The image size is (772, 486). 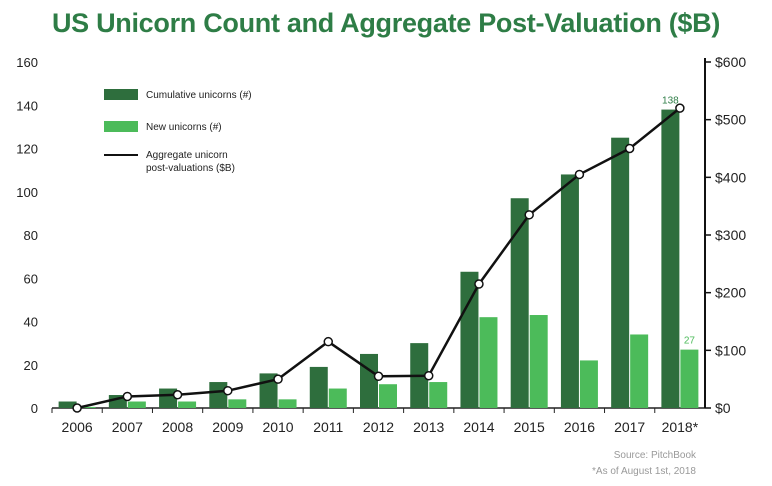 What do you see at coordinates (277, 427) in the screenshot?
I see `x-tick-label: 2010` at bounding box center [277, 427].